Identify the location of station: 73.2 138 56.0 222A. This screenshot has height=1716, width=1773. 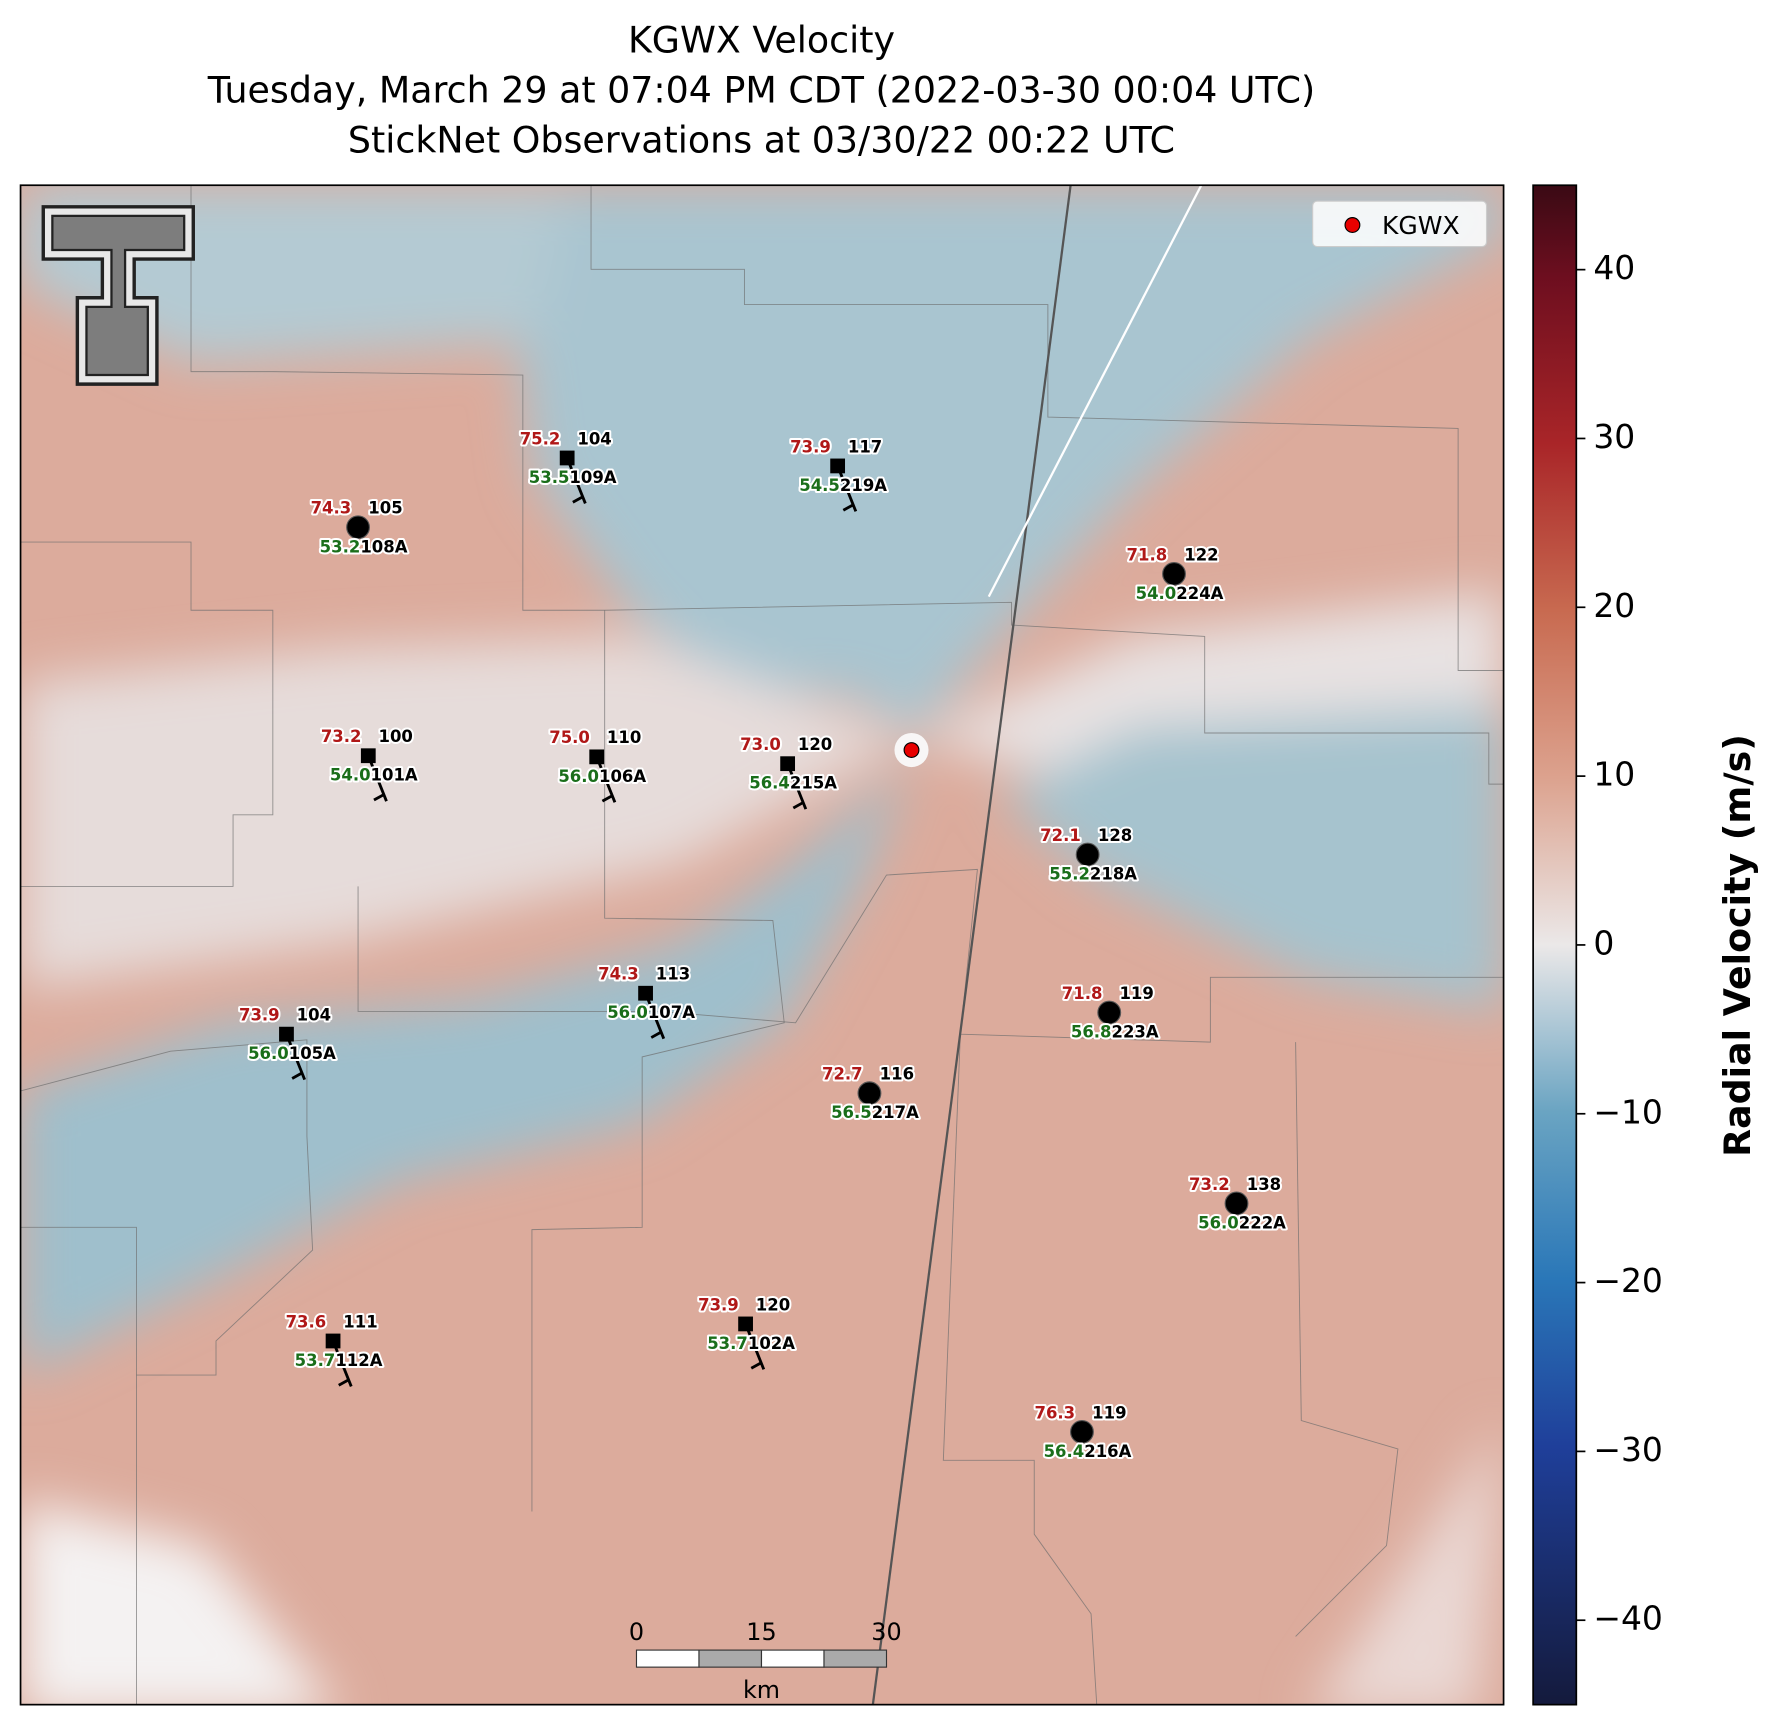
(1237, 1204).